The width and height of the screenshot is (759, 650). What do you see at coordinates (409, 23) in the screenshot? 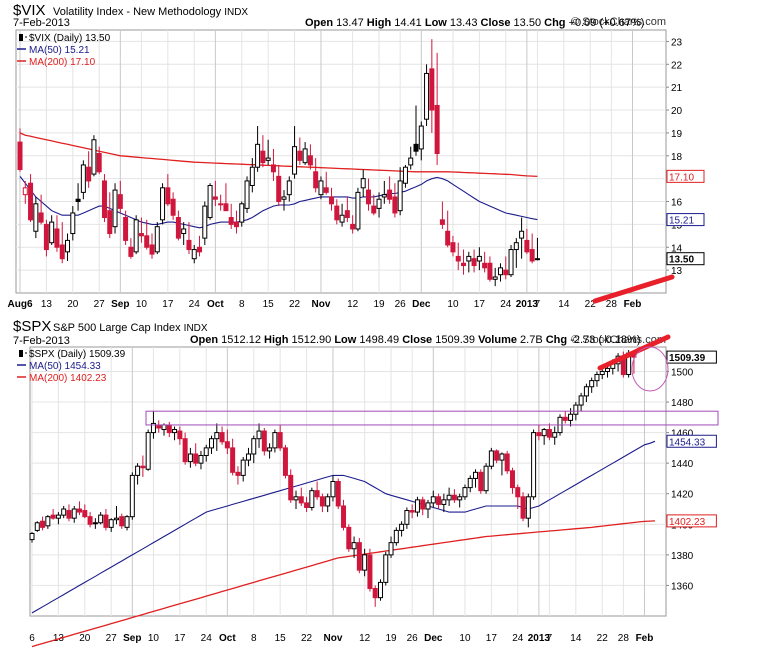
I see `quote-high-value: 14.41` at bounding box center [409, 23].